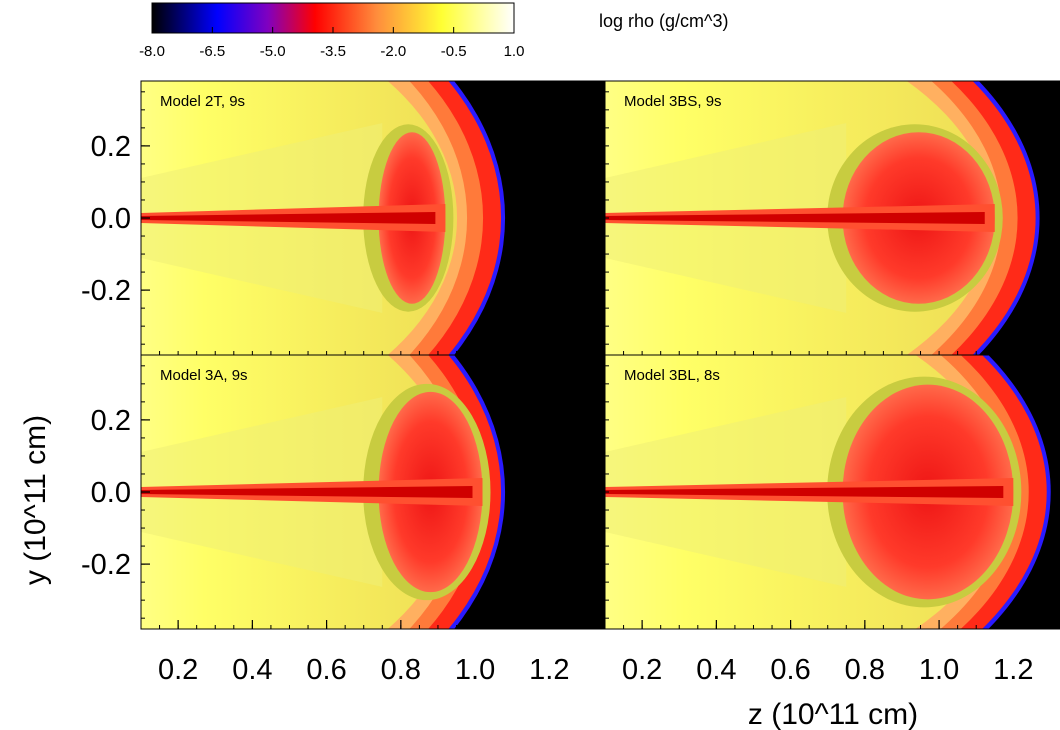  Describe the element at coordinates (664, 21) in the screenshot. I see `colorbar-title: log rho (g/cm^3)` at that location.